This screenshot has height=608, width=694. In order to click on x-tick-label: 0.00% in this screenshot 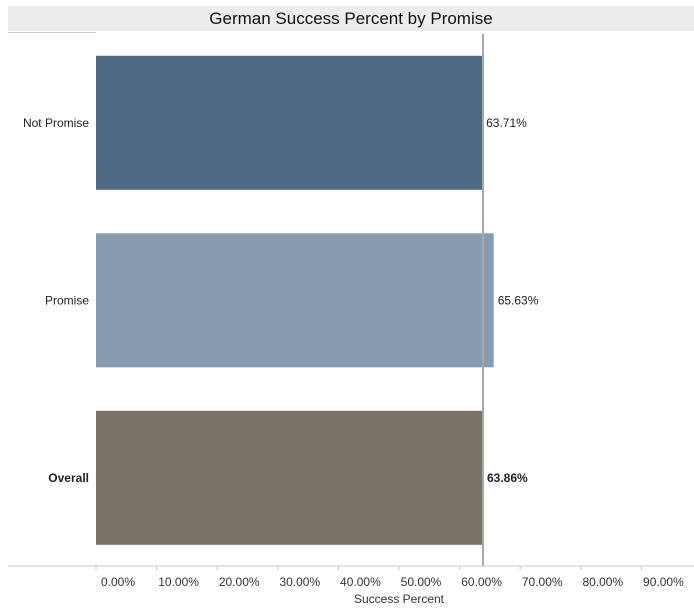, I will do `click(118, 582)`.